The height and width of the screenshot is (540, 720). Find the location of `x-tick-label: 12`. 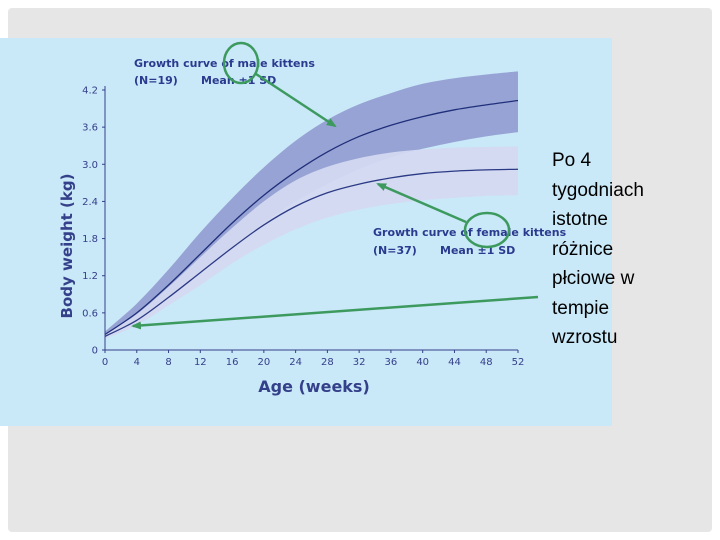

x-tick-label: 12 is located at coordinates (200, 362).